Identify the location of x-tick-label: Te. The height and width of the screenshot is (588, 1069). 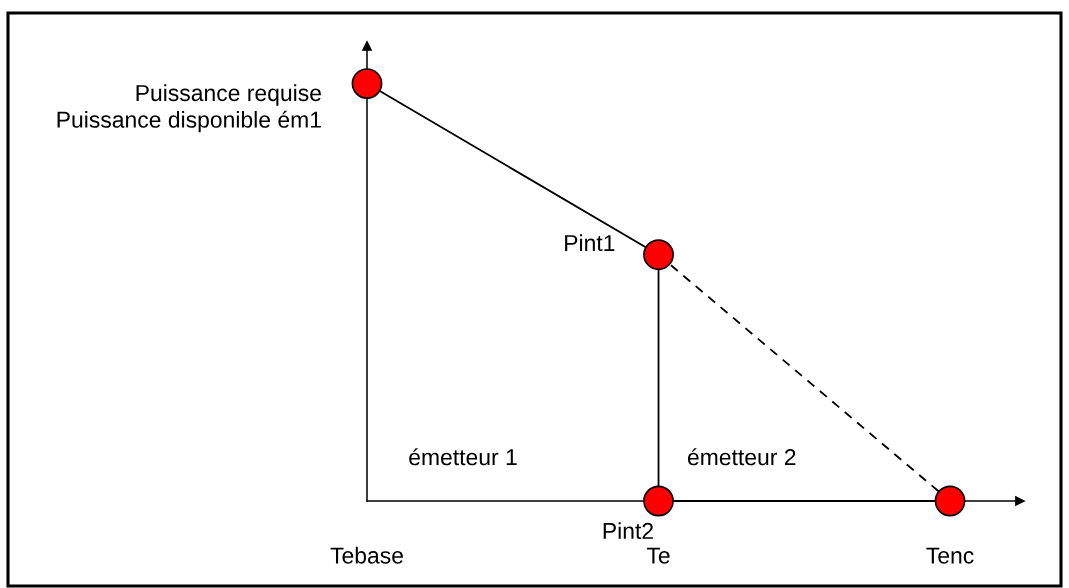
(658, 555).